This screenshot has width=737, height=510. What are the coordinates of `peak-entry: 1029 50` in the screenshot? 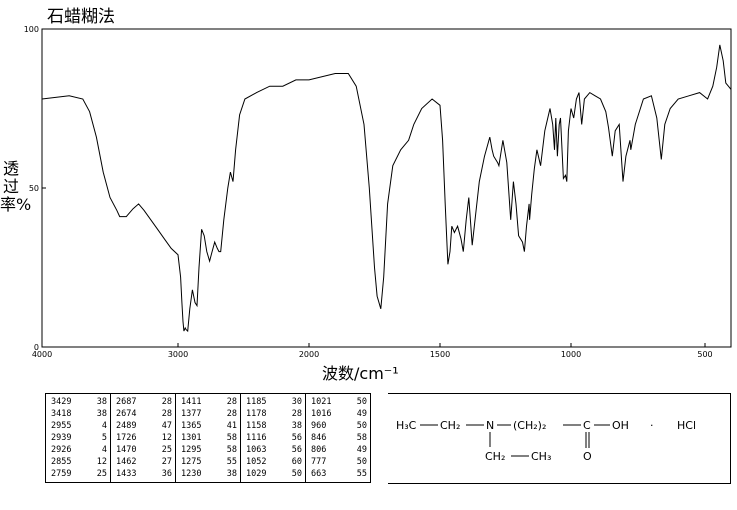 It's located at (274, 474).